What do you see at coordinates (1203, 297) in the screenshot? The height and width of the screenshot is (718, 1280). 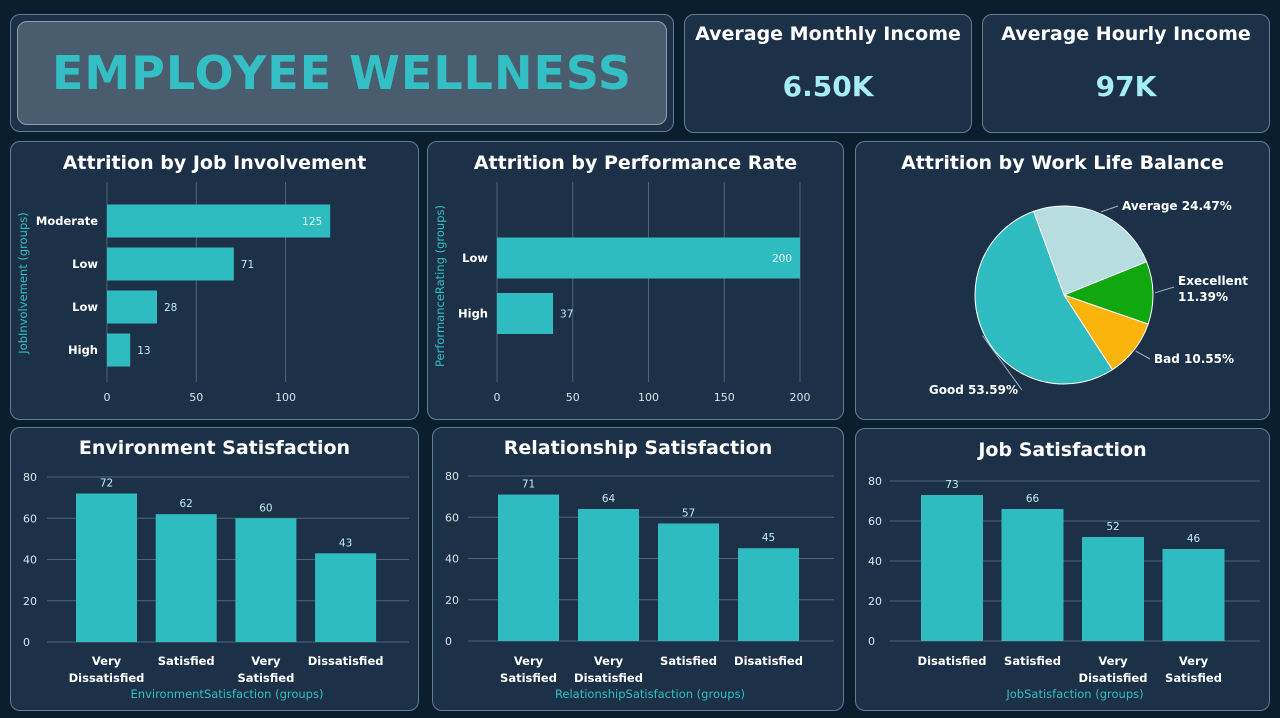 I see `pie-label-line: 11.39%` at bounding box center [1203, 297].